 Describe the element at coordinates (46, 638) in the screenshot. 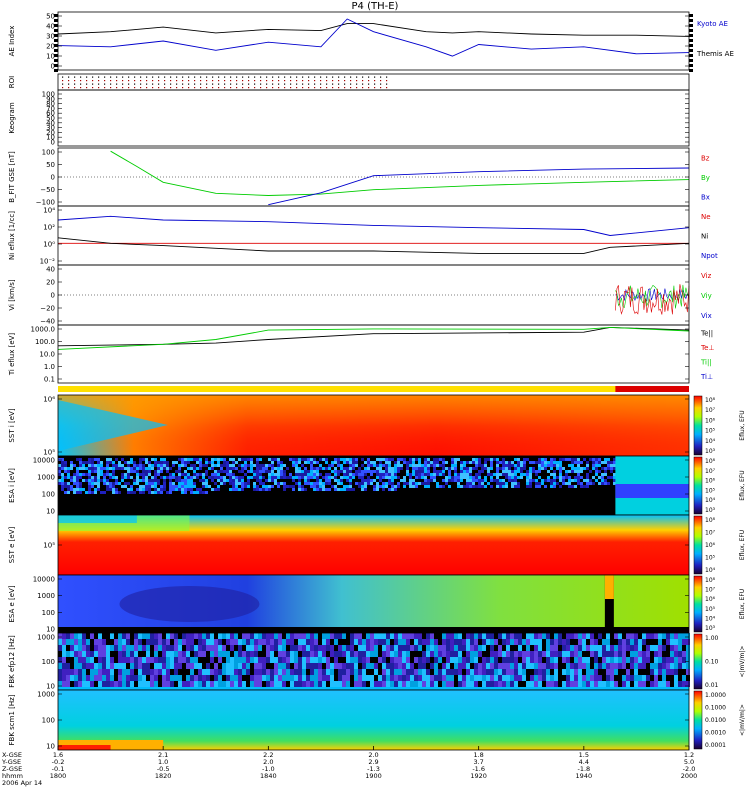

I see `ytick-fbk_e: 1000` at that location.